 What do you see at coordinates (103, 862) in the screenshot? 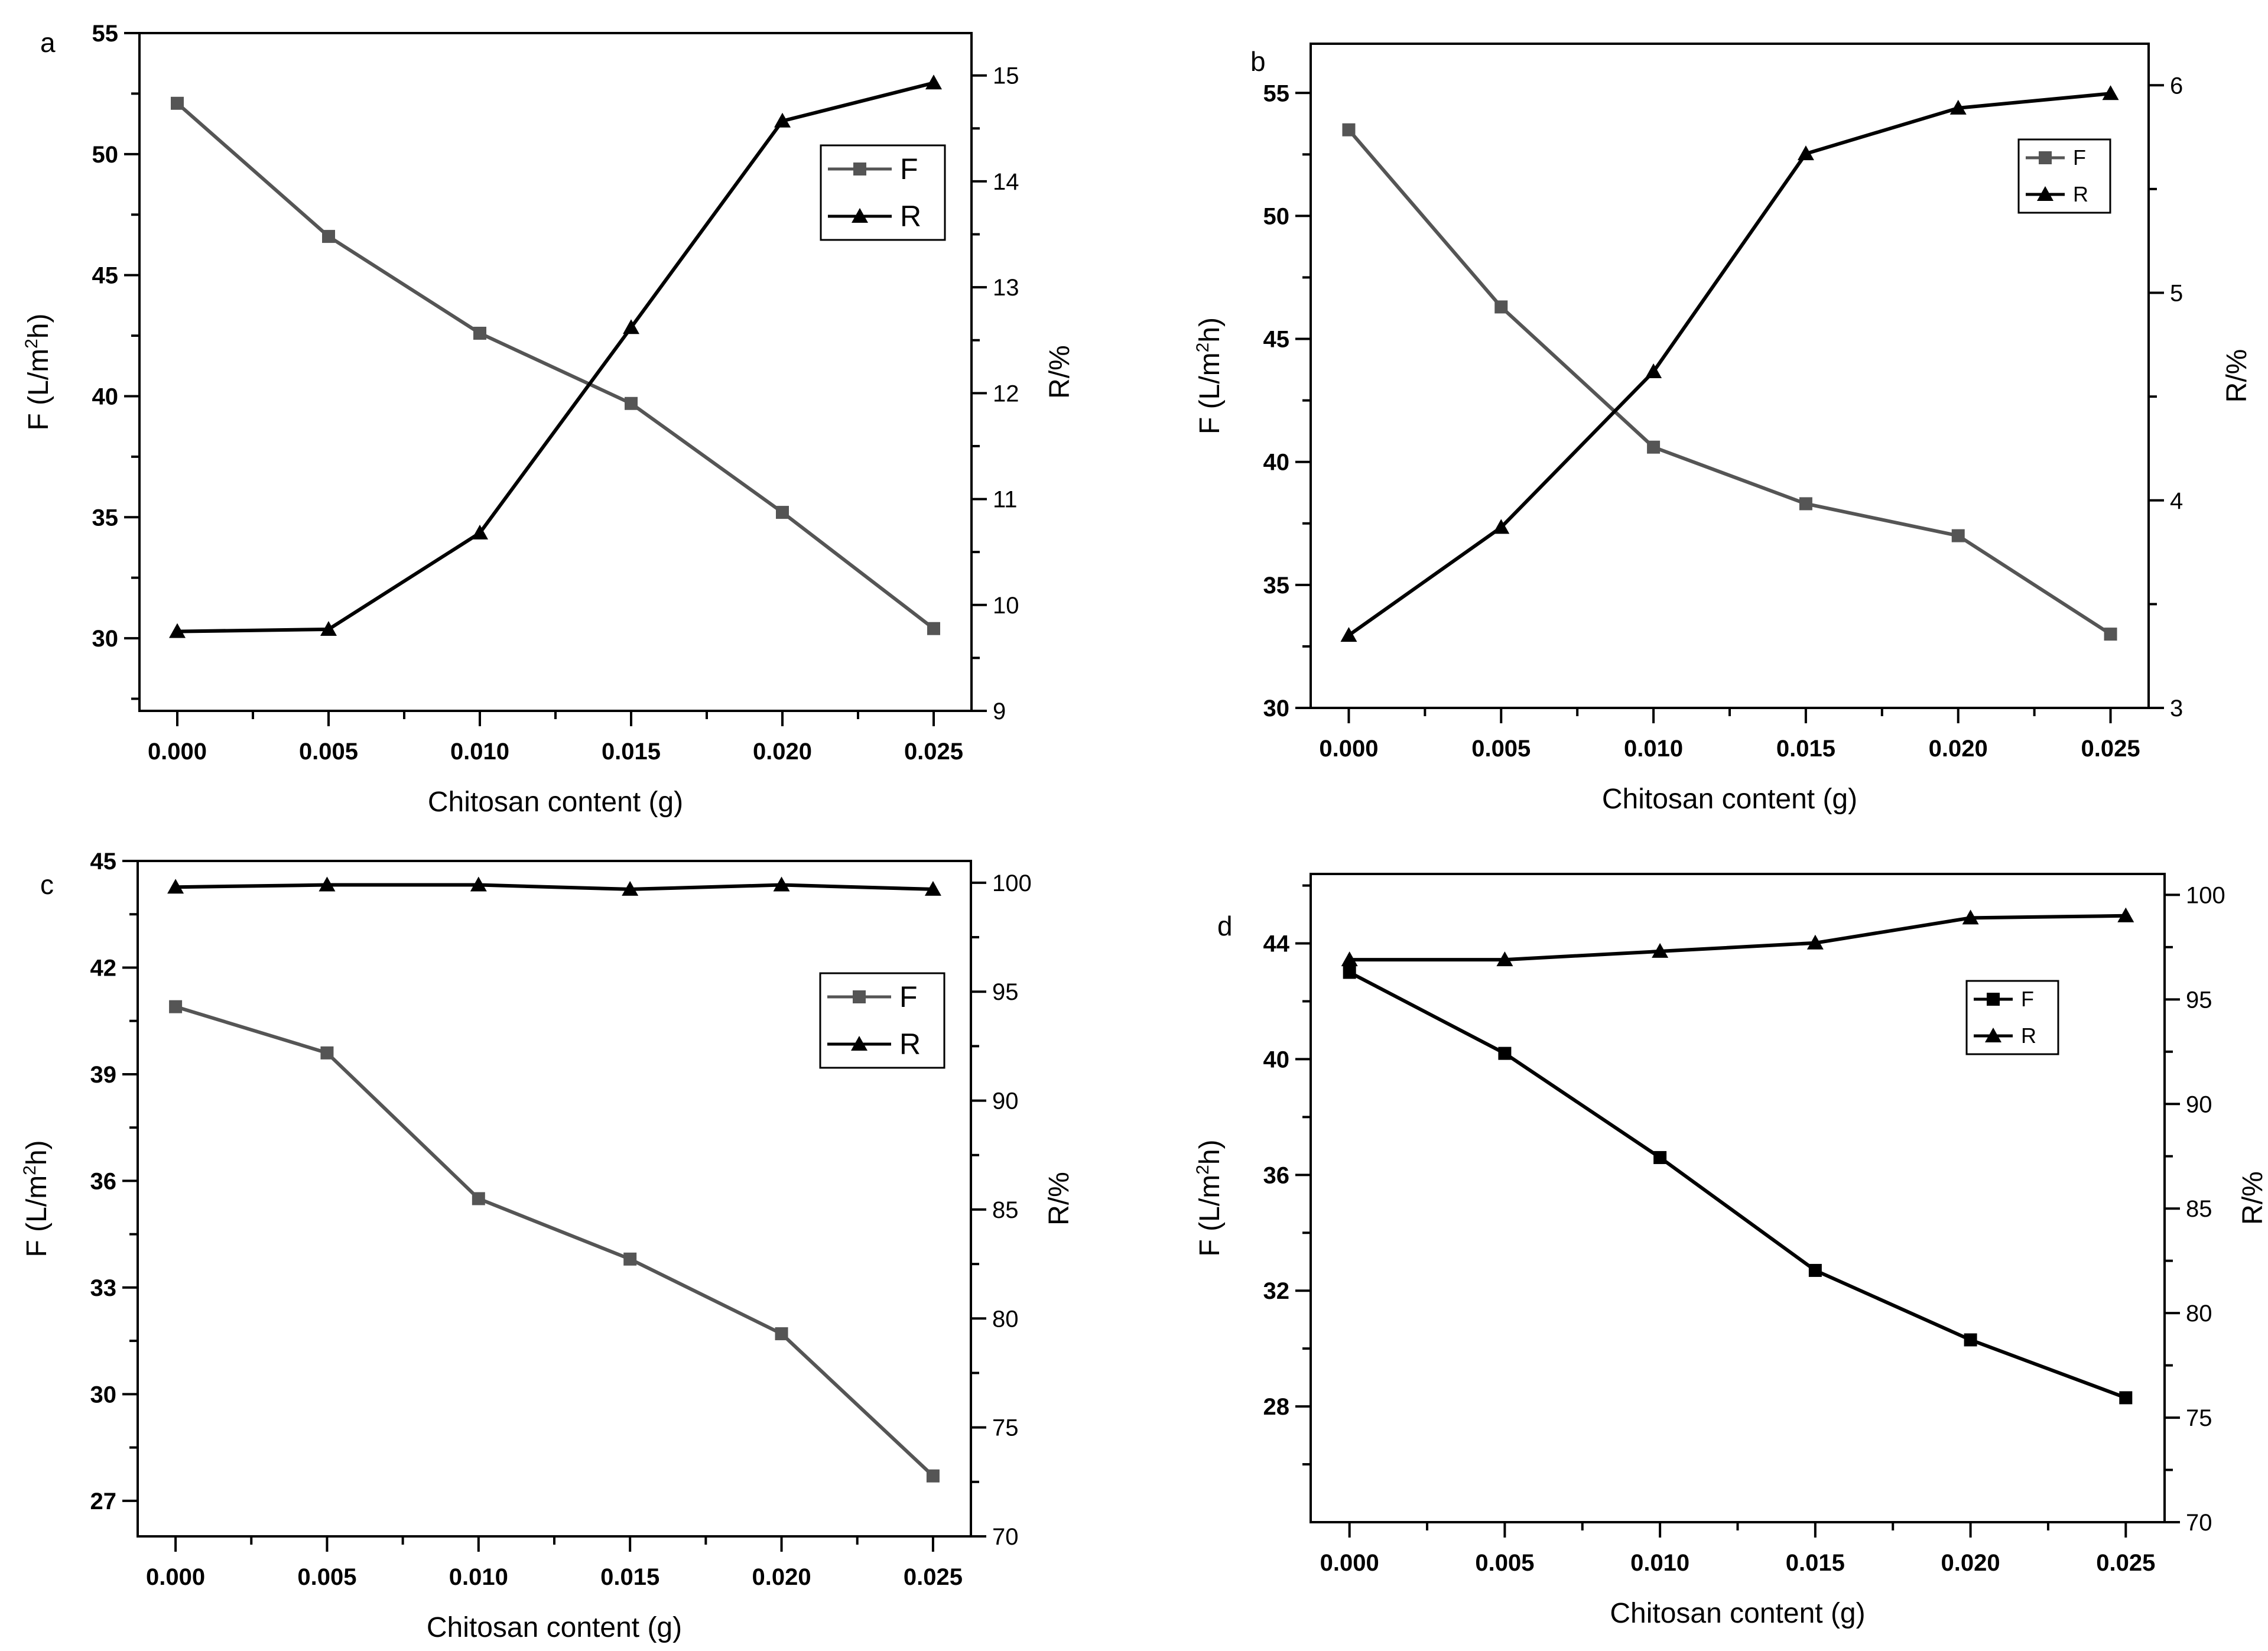
I see `y-tick-label: 45` at bounding box center [103, 862].